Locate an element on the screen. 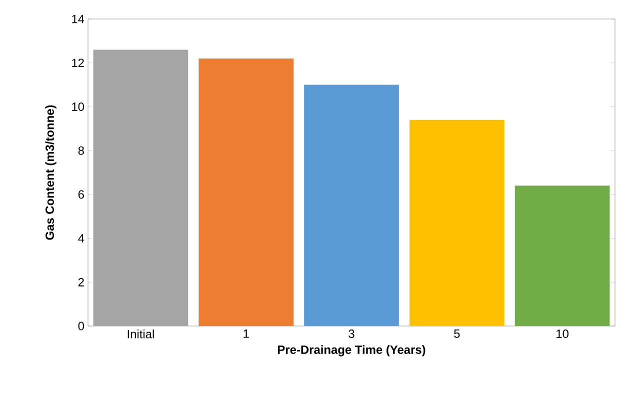 Image resolution: width=622 pixels, height=401 pixels. x-axis-title: Pre-Drainage Time (Years) is located at coordinates (352, 350).